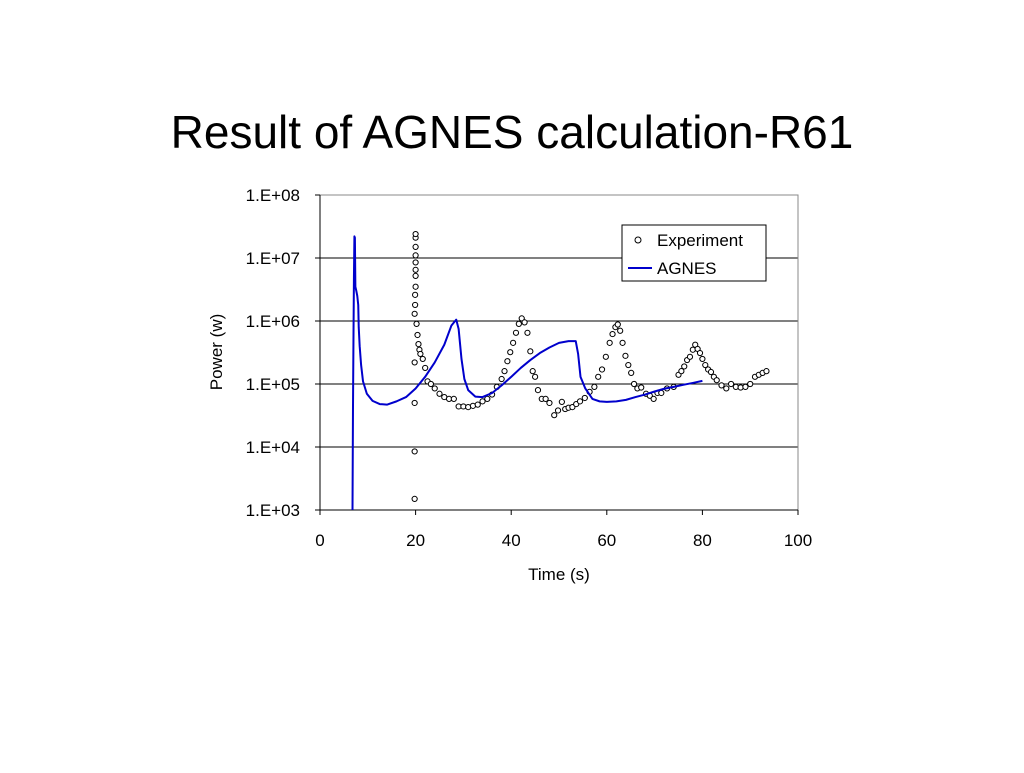 The image size is (1024, 773). What do you see at coordinates (273, 447) in the screenshot?
I see `y-tick-label: 1.E+04` at bounding box center [273, 447].